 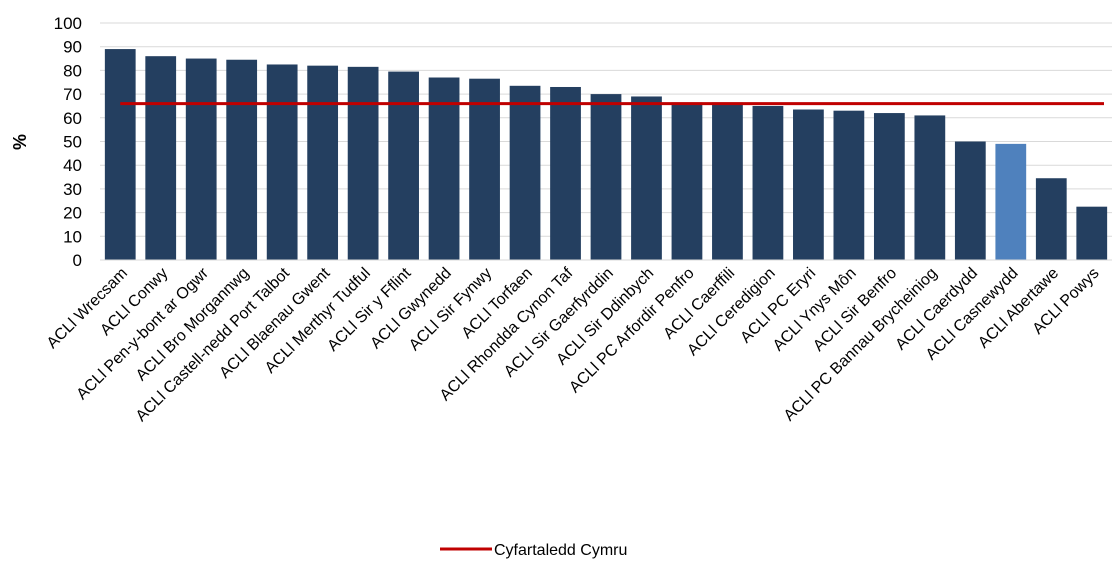 What do you see at coordinates (72, 118) in the screenshot?
I see `y-tick-label: 60` at bounding box center [72, 118].